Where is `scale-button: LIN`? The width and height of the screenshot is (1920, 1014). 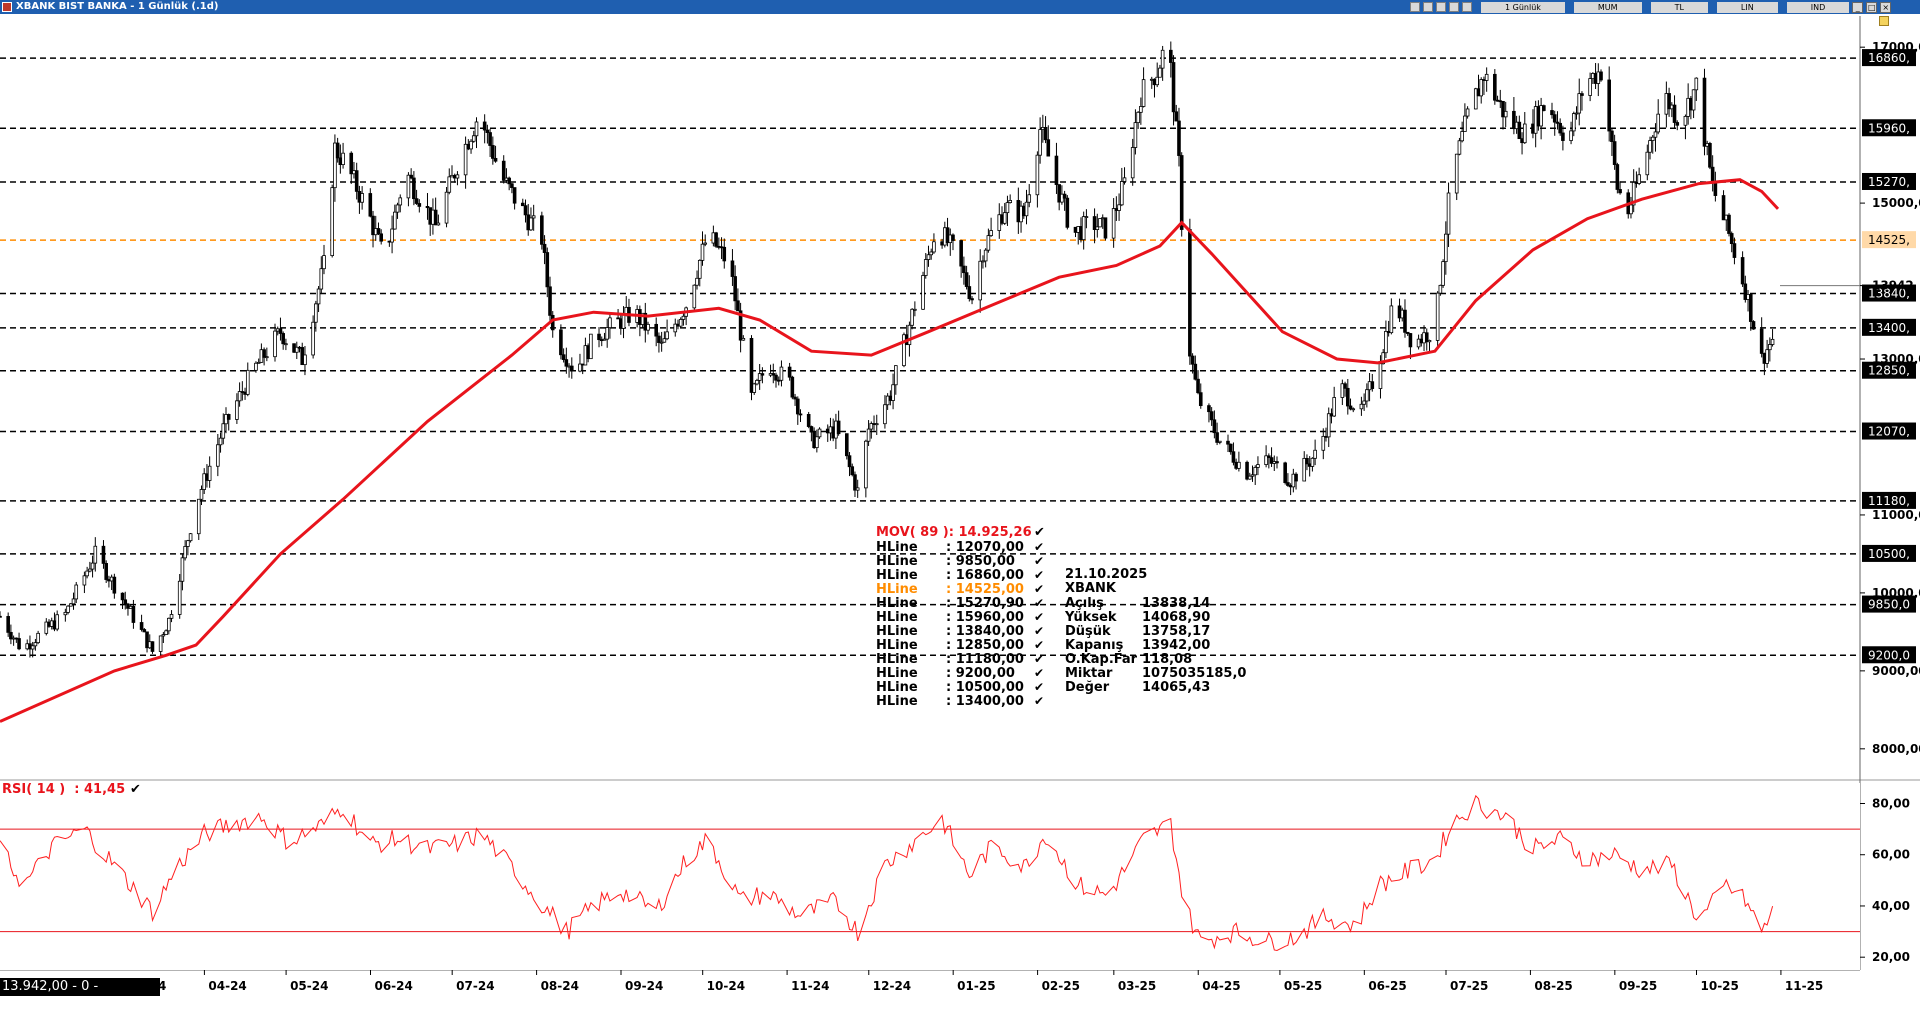
scale-button: LIN is located at coordinates (1747, 7).